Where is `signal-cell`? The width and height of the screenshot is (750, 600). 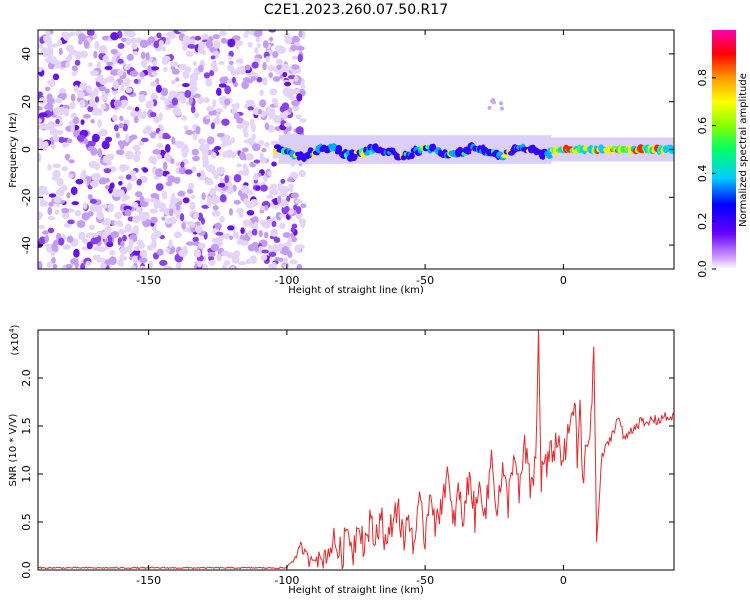
signal-cell is located at coordinates (549, 156).